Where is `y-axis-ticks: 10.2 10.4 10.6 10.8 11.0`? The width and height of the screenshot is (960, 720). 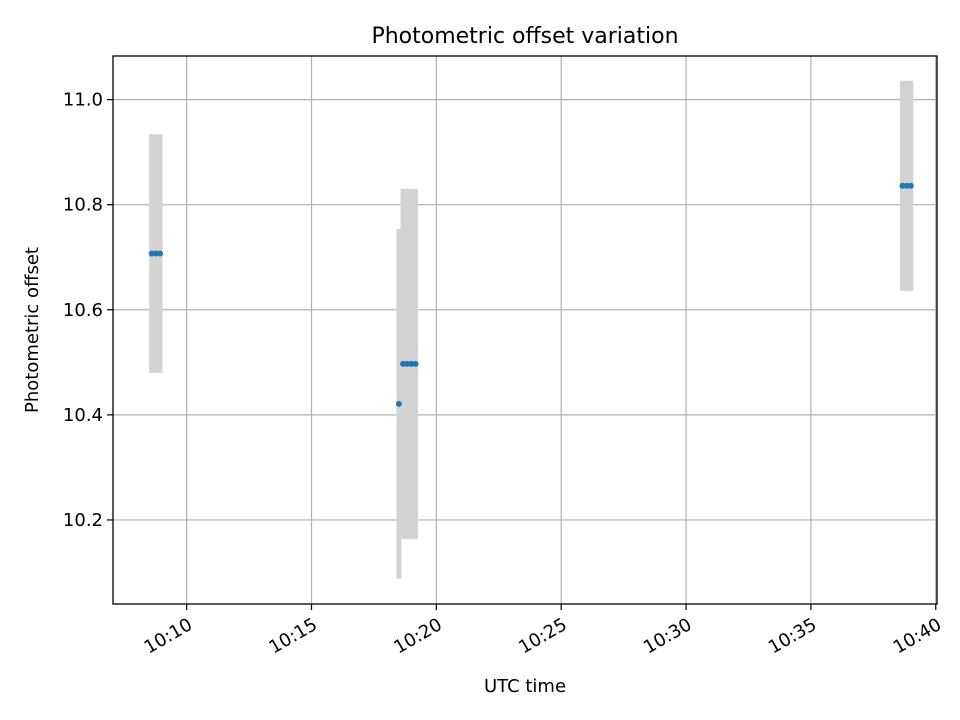
y-axis-ticks: 10.2 10.4 10.6 10.8 11.0 is located at coordinates (88, 310).